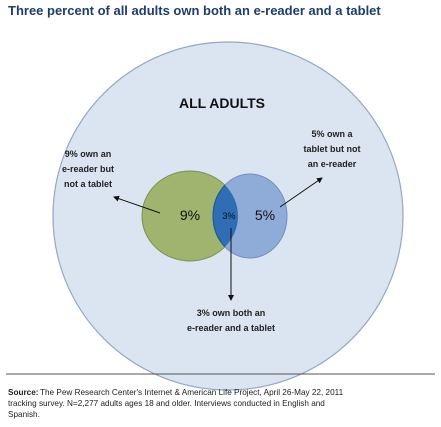 This screenshot has height=427, width=441. Describe the element at coordinates (24, 414) in the screenshot. I see `source-line: Spanish.` at that location.